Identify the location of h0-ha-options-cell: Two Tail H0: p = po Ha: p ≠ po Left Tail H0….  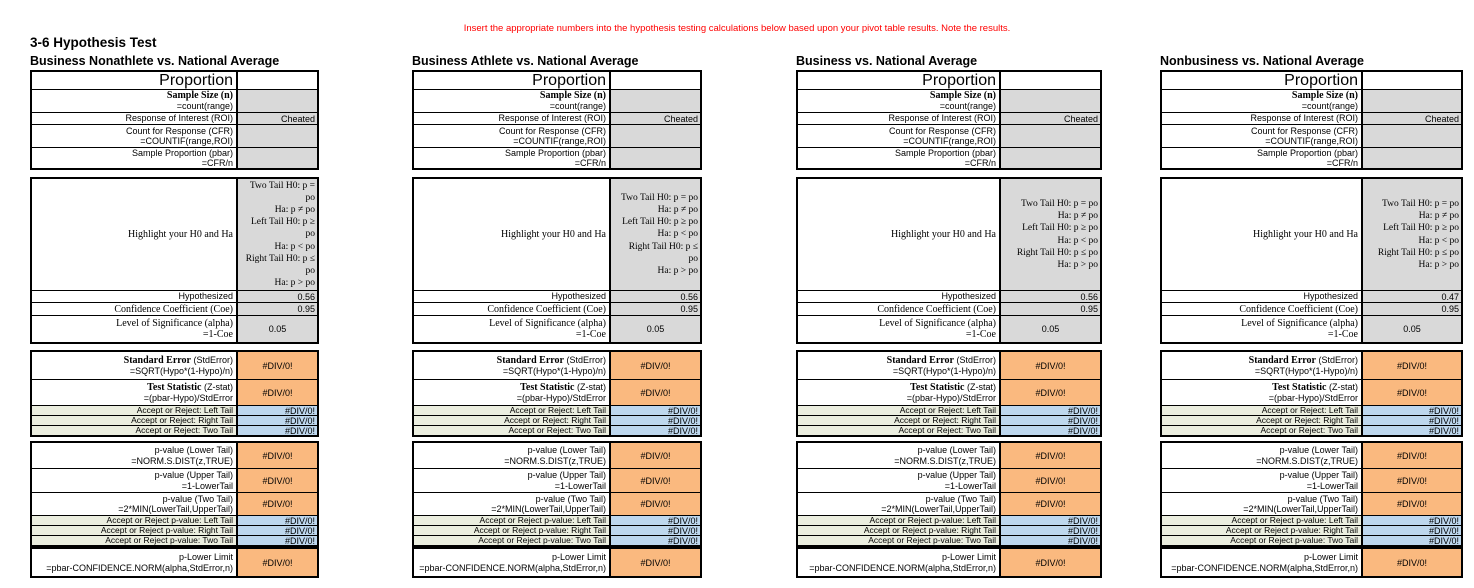
(276, 234).